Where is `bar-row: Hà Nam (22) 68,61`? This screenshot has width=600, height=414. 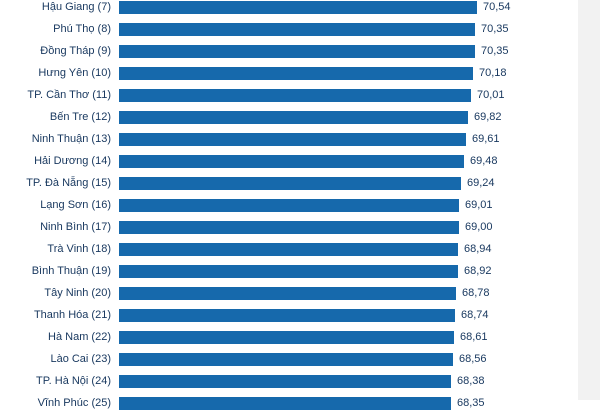
bar-row: Hà Nam (22) 68,61 is located at coordinates (288, 337).